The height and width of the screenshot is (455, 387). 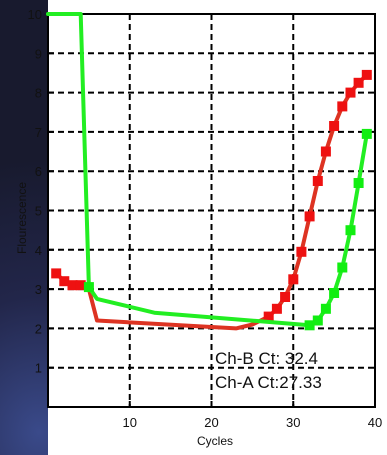 I want to click on y-tick-label: 3, so click(x=38, y=289).